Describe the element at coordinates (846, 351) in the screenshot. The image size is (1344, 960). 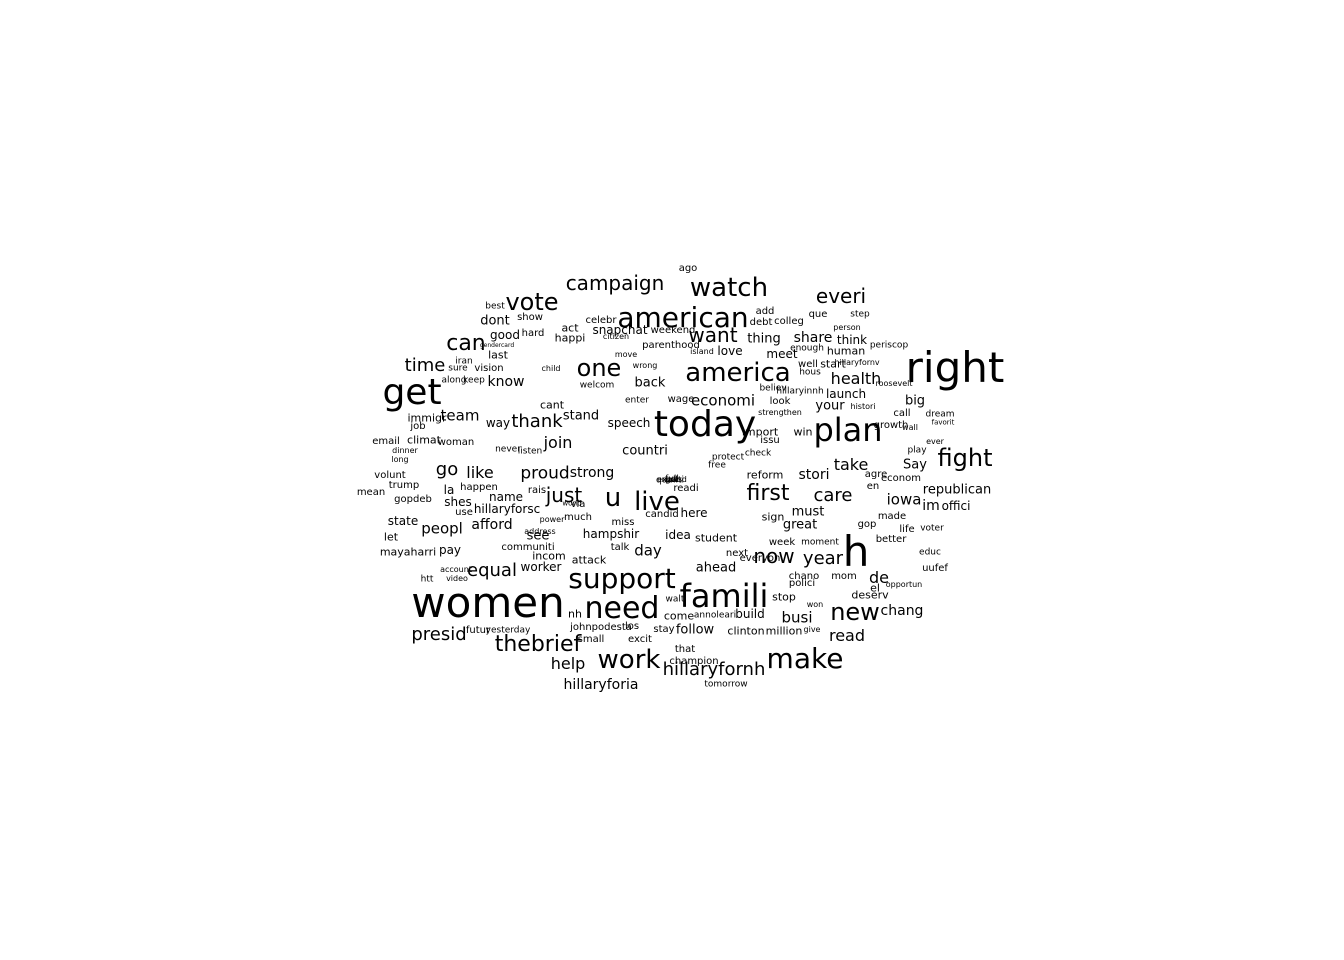
I see `word-human: human` at that location.